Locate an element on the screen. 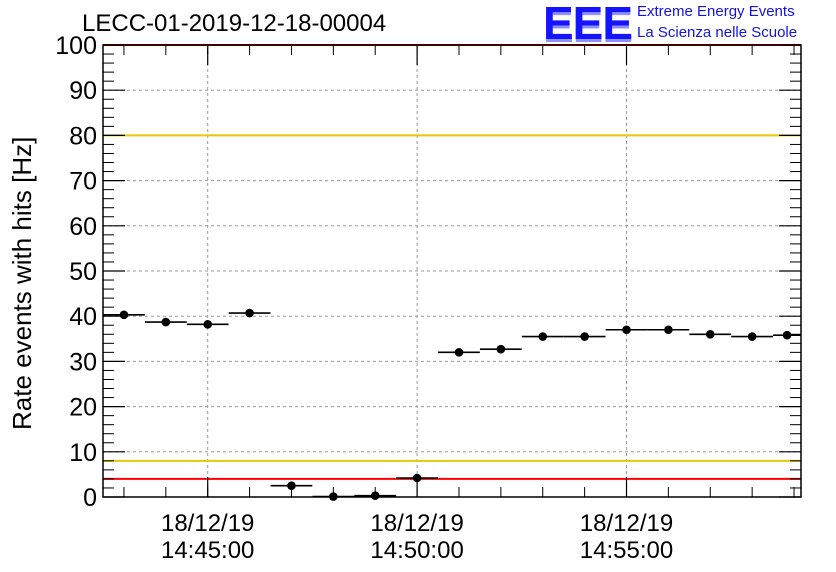  y-tick-labels: 0 10 20 30 40 50 60 70 80 90 100 is located at coordinates (76, 272).